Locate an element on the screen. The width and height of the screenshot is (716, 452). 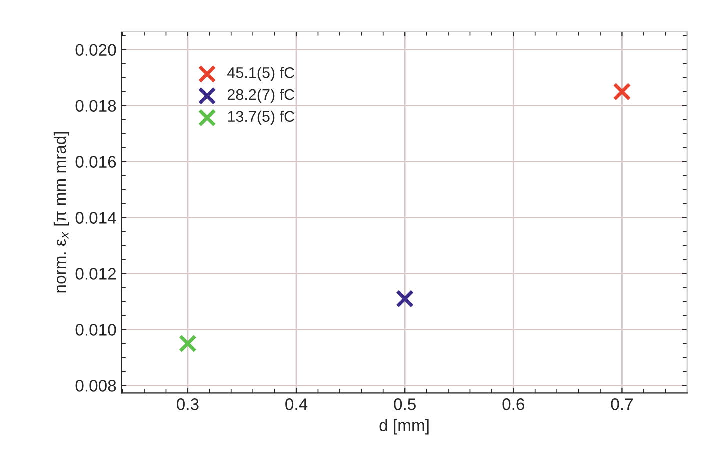
legend-label: 13.7(5) fC is located at coordinates (261, 118).